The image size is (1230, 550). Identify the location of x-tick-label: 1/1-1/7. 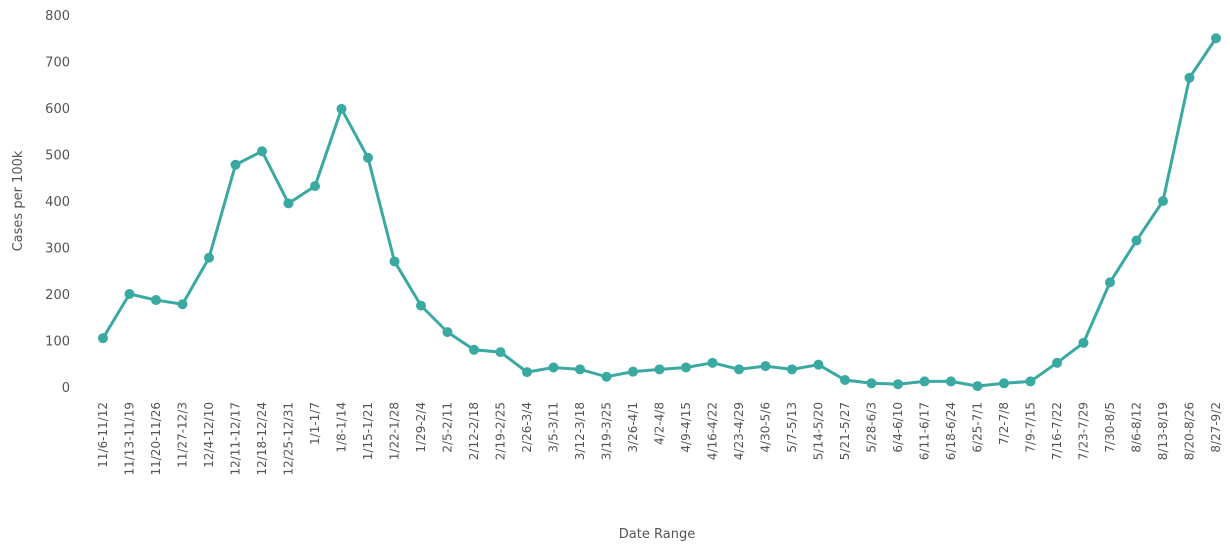
(315, 423).